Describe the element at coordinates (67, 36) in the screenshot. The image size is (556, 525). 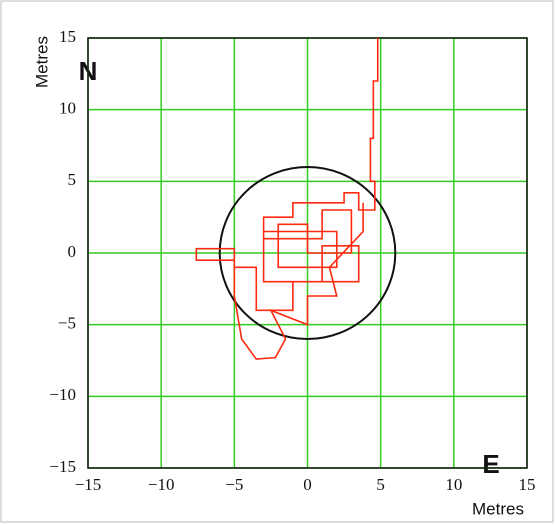
I see `y-tick-label: 15` at that location.